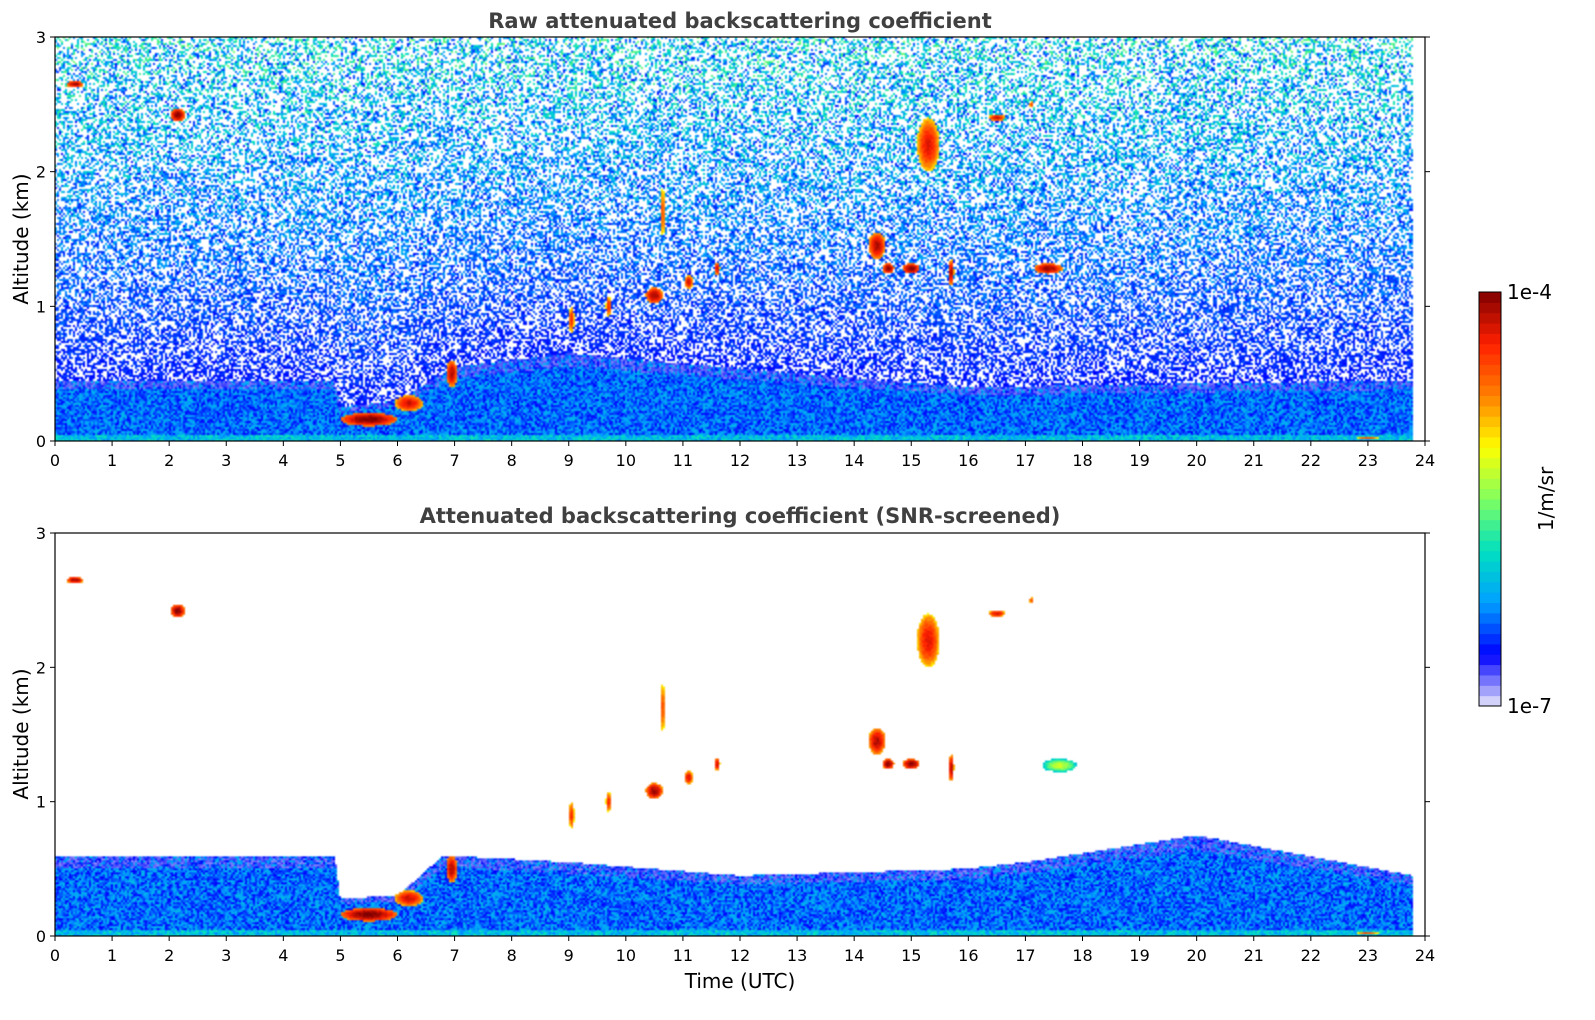  Describe the element at coordinates (1139, 460) in the screenshot. I see `x-tick-label: 19` at that location.